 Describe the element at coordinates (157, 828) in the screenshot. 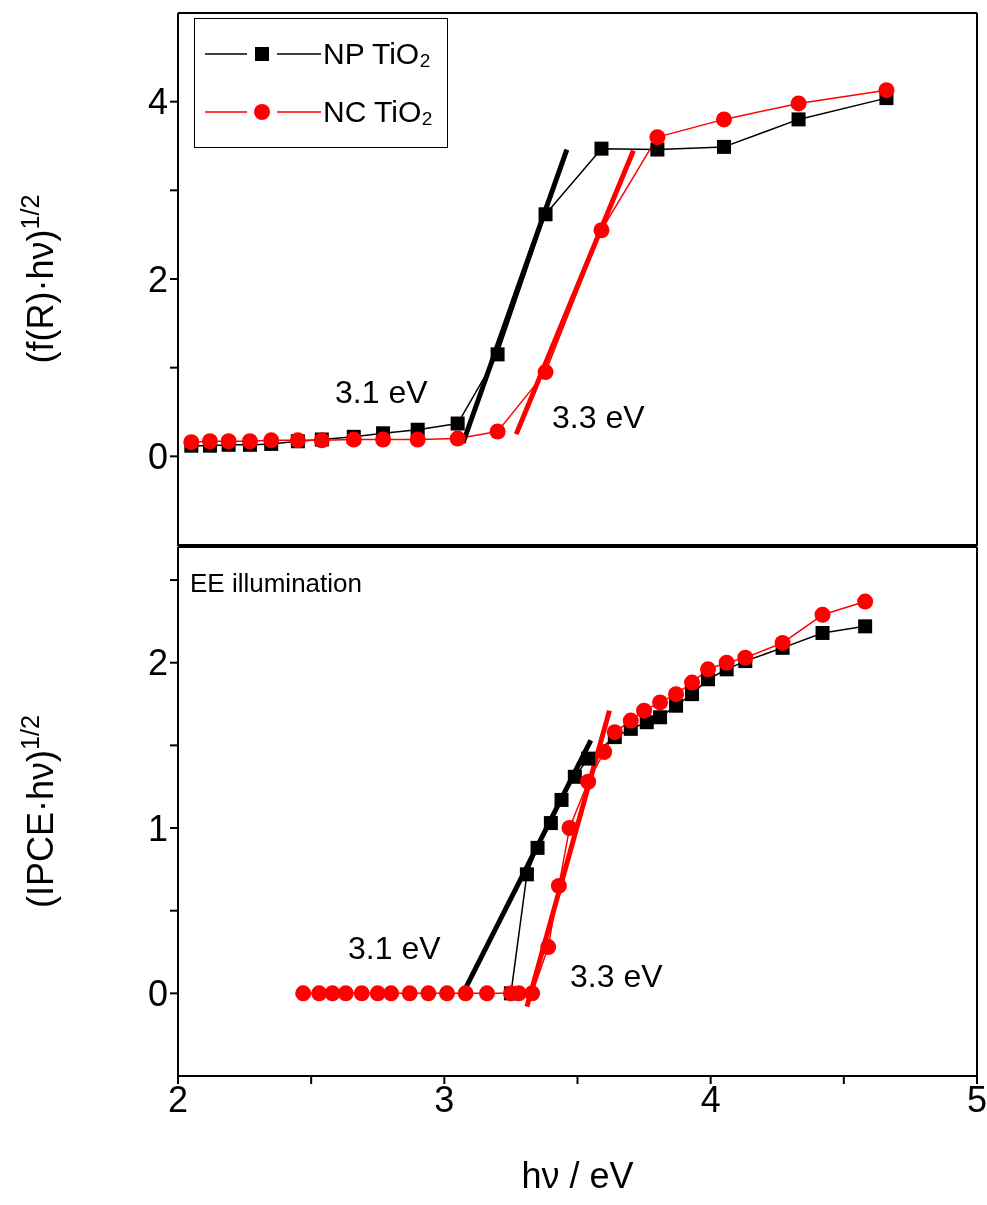

I see `y-tick-label: 1` at that location.